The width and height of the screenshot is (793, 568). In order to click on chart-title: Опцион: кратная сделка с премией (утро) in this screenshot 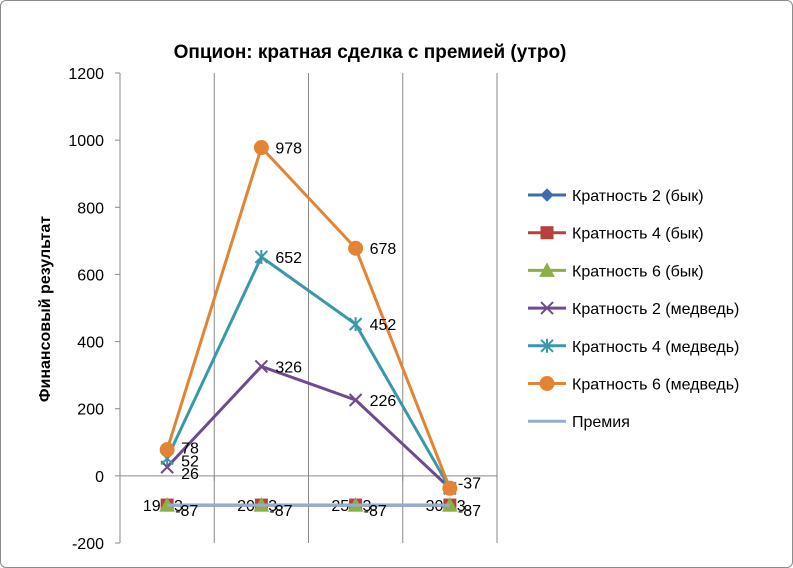, I will do `click(370, 52)`.